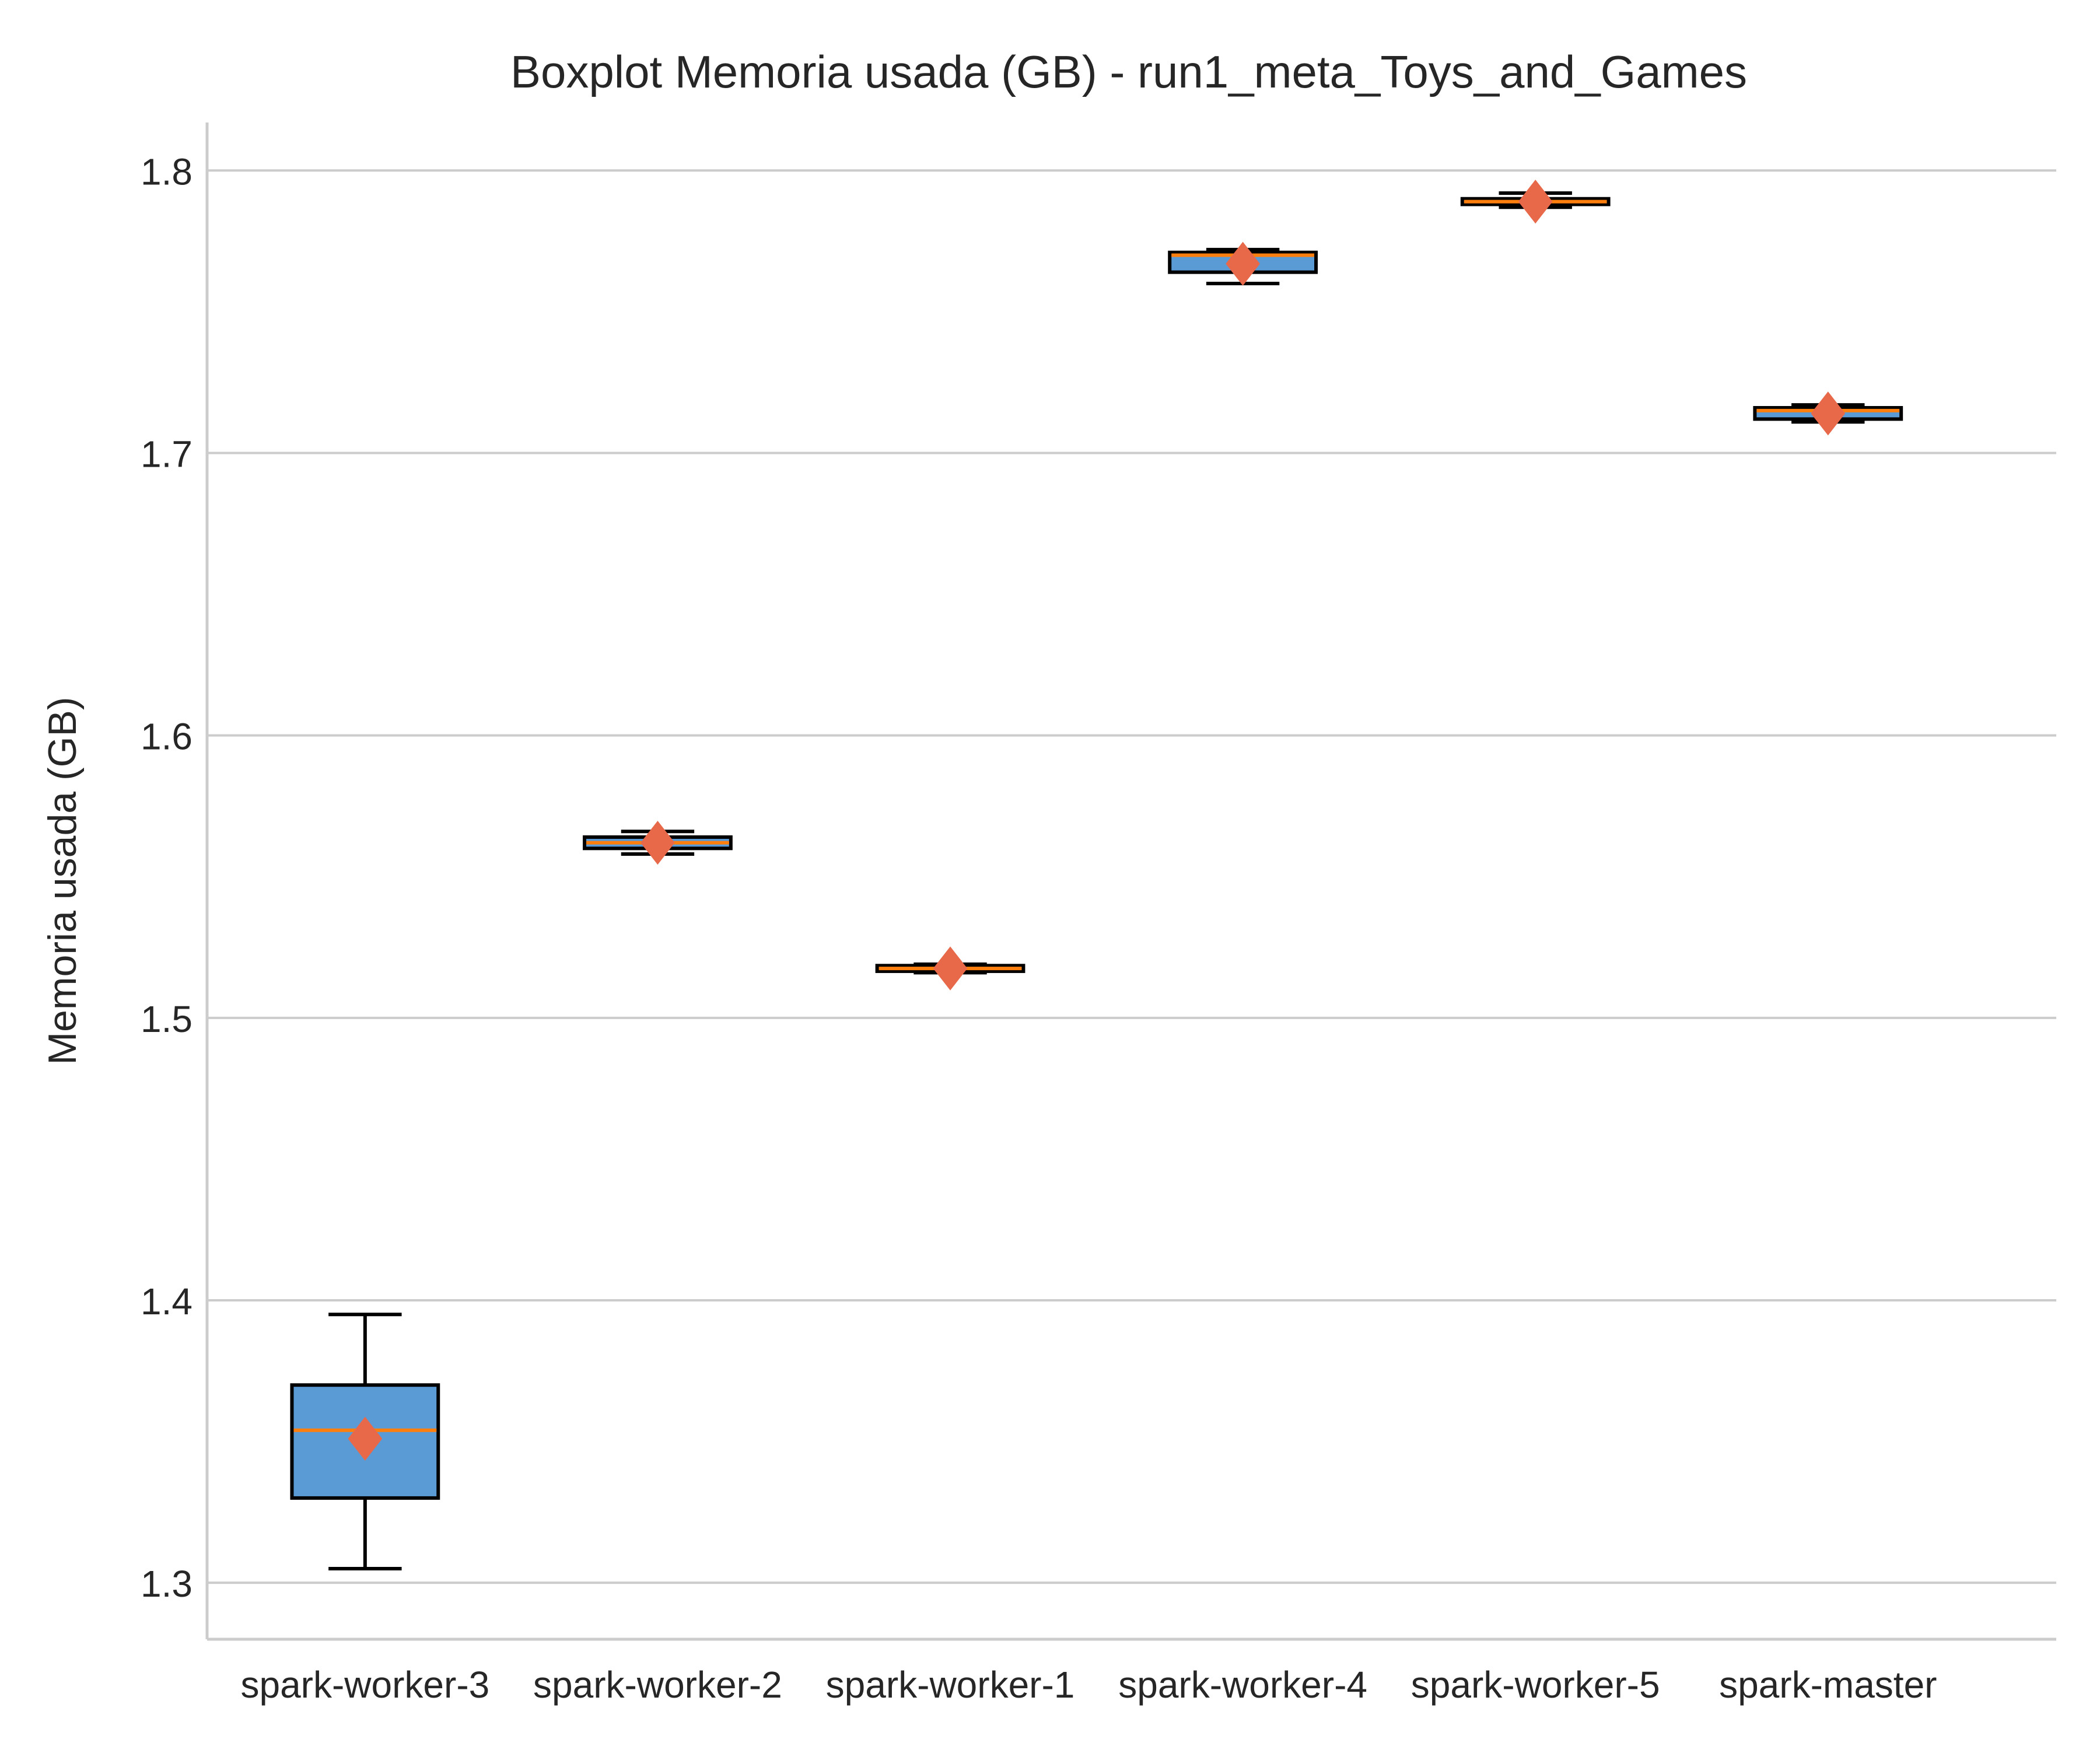 The height and width of the screenshot is (1753, 2100). What do you see at coordinates (166, 1301) in the screenshot?
I see `y-tick-label: 1.4` at bounding box center [166, 1301].